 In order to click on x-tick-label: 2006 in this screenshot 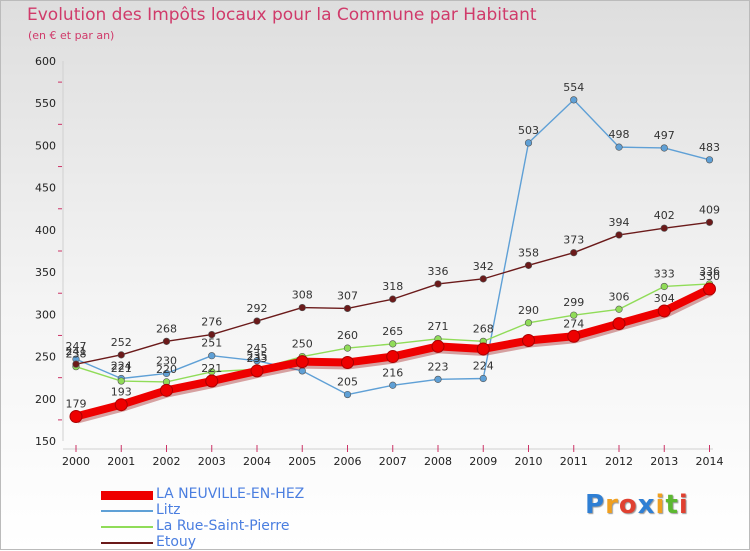, I will do `click(348, 461)`.